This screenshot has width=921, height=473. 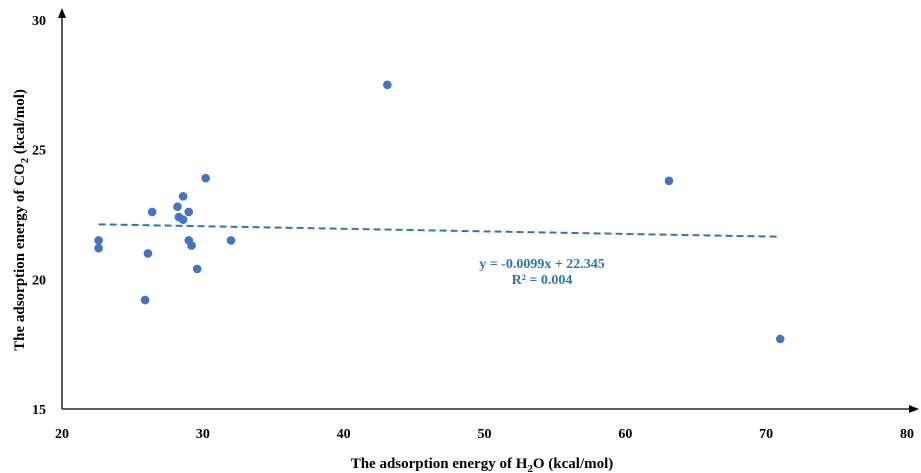 I want to click on trend-r-squared: R² = 0.004, so click(x=542, y=280).